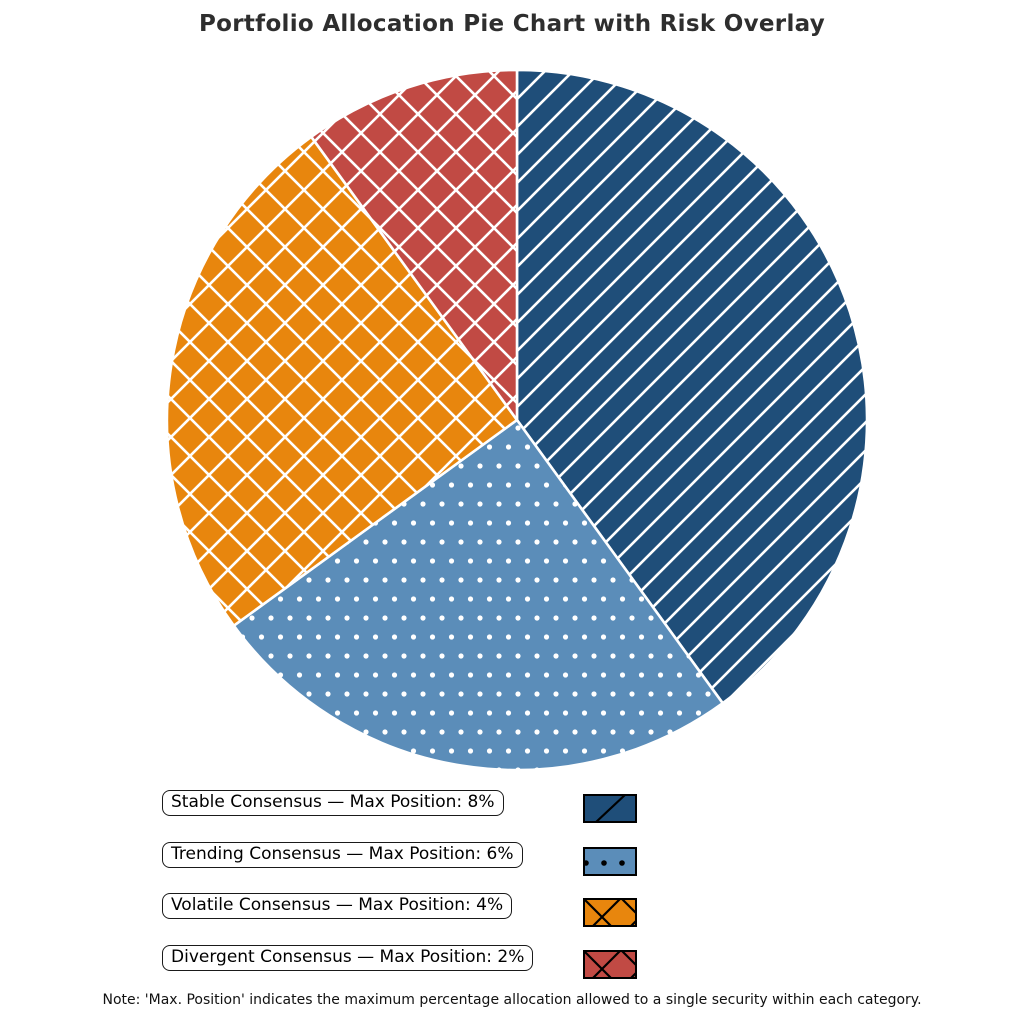 Image resolution: width=1024 pixels, height=1024 pixels. I want to click on swatch-fill, so click(610, 861).